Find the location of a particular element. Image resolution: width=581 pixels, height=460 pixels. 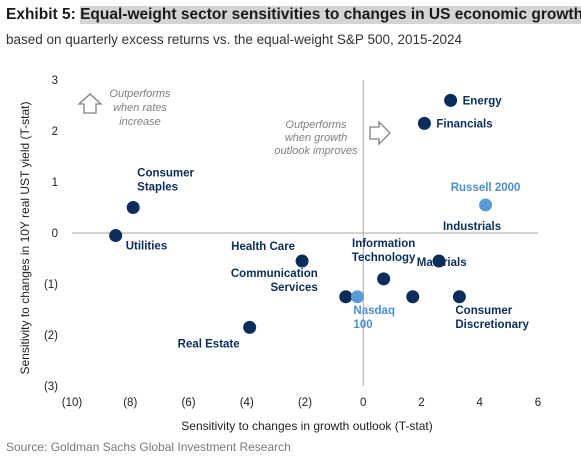

exhibit-prefix: Exhibit 5: is located at coordinates (43, 14).